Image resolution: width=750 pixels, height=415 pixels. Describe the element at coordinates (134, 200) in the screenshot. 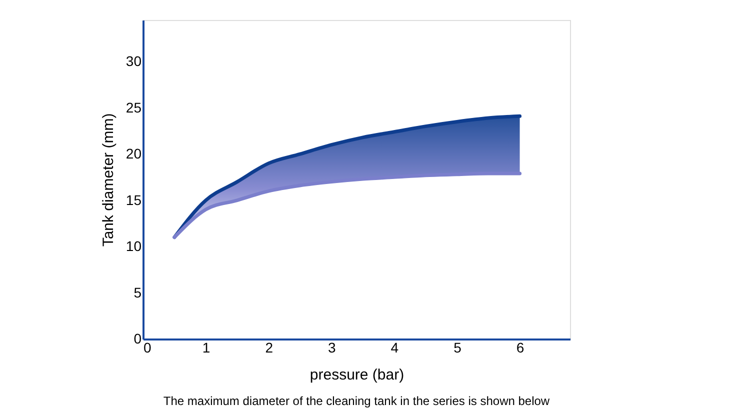

I see `y-tick-label: 15` at that location.